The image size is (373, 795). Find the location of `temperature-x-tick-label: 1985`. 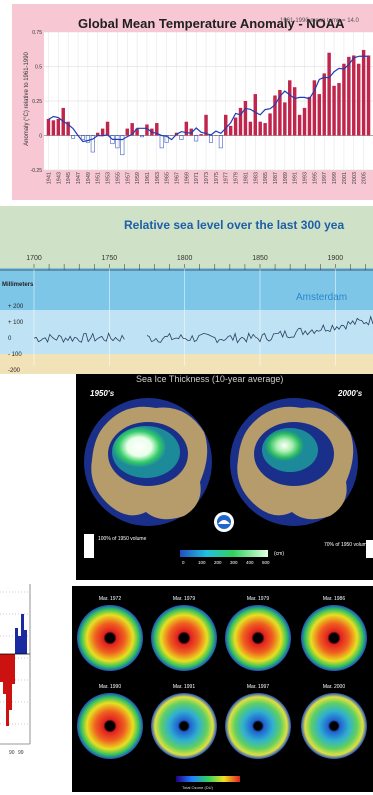

temperature-x-tick-label: 1985 is located at coordinates (266, 178).